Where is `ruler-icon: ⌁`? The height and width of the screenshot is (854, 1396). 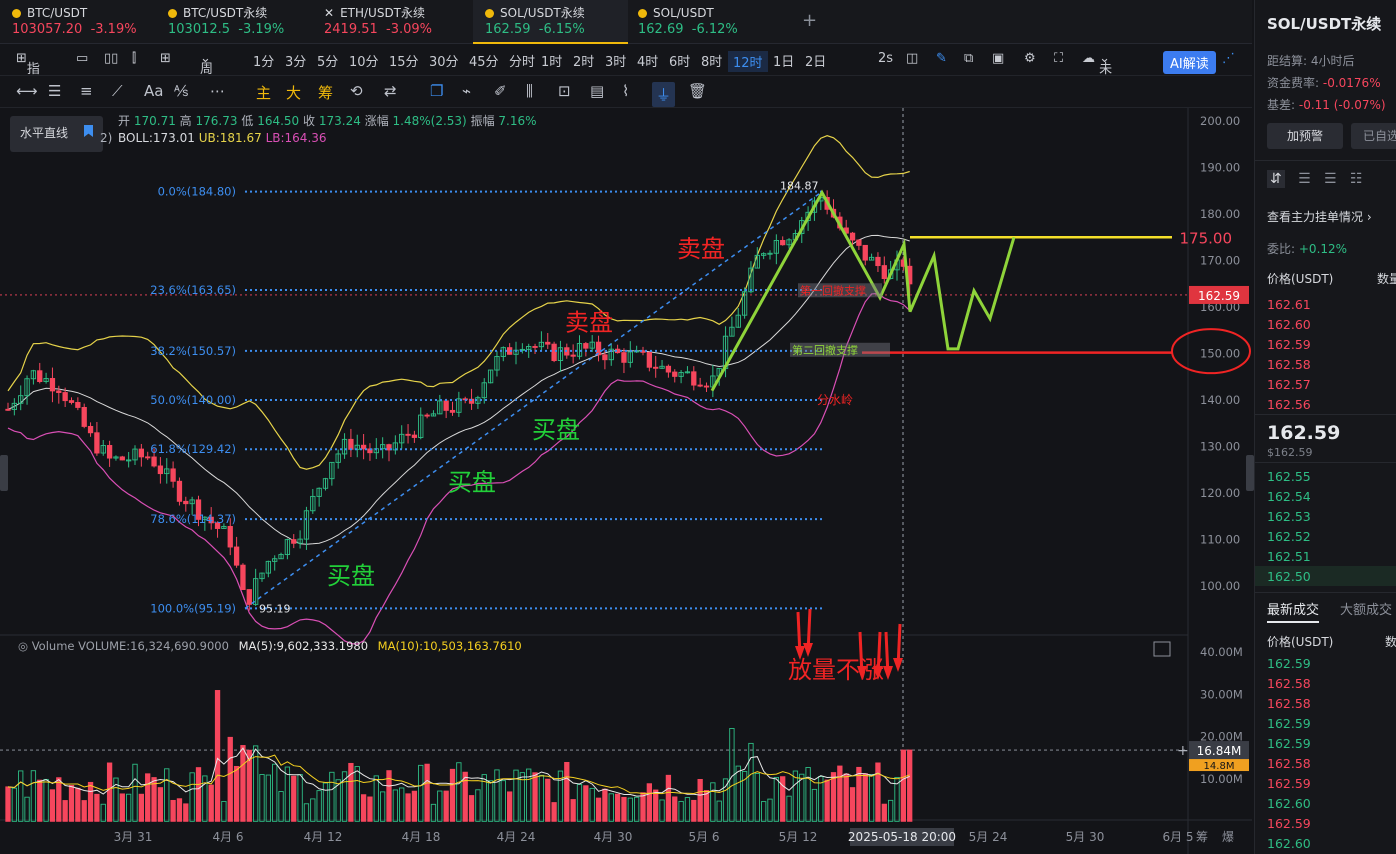 ruler-icon: ⌁ is located at coordinates (467, 91).